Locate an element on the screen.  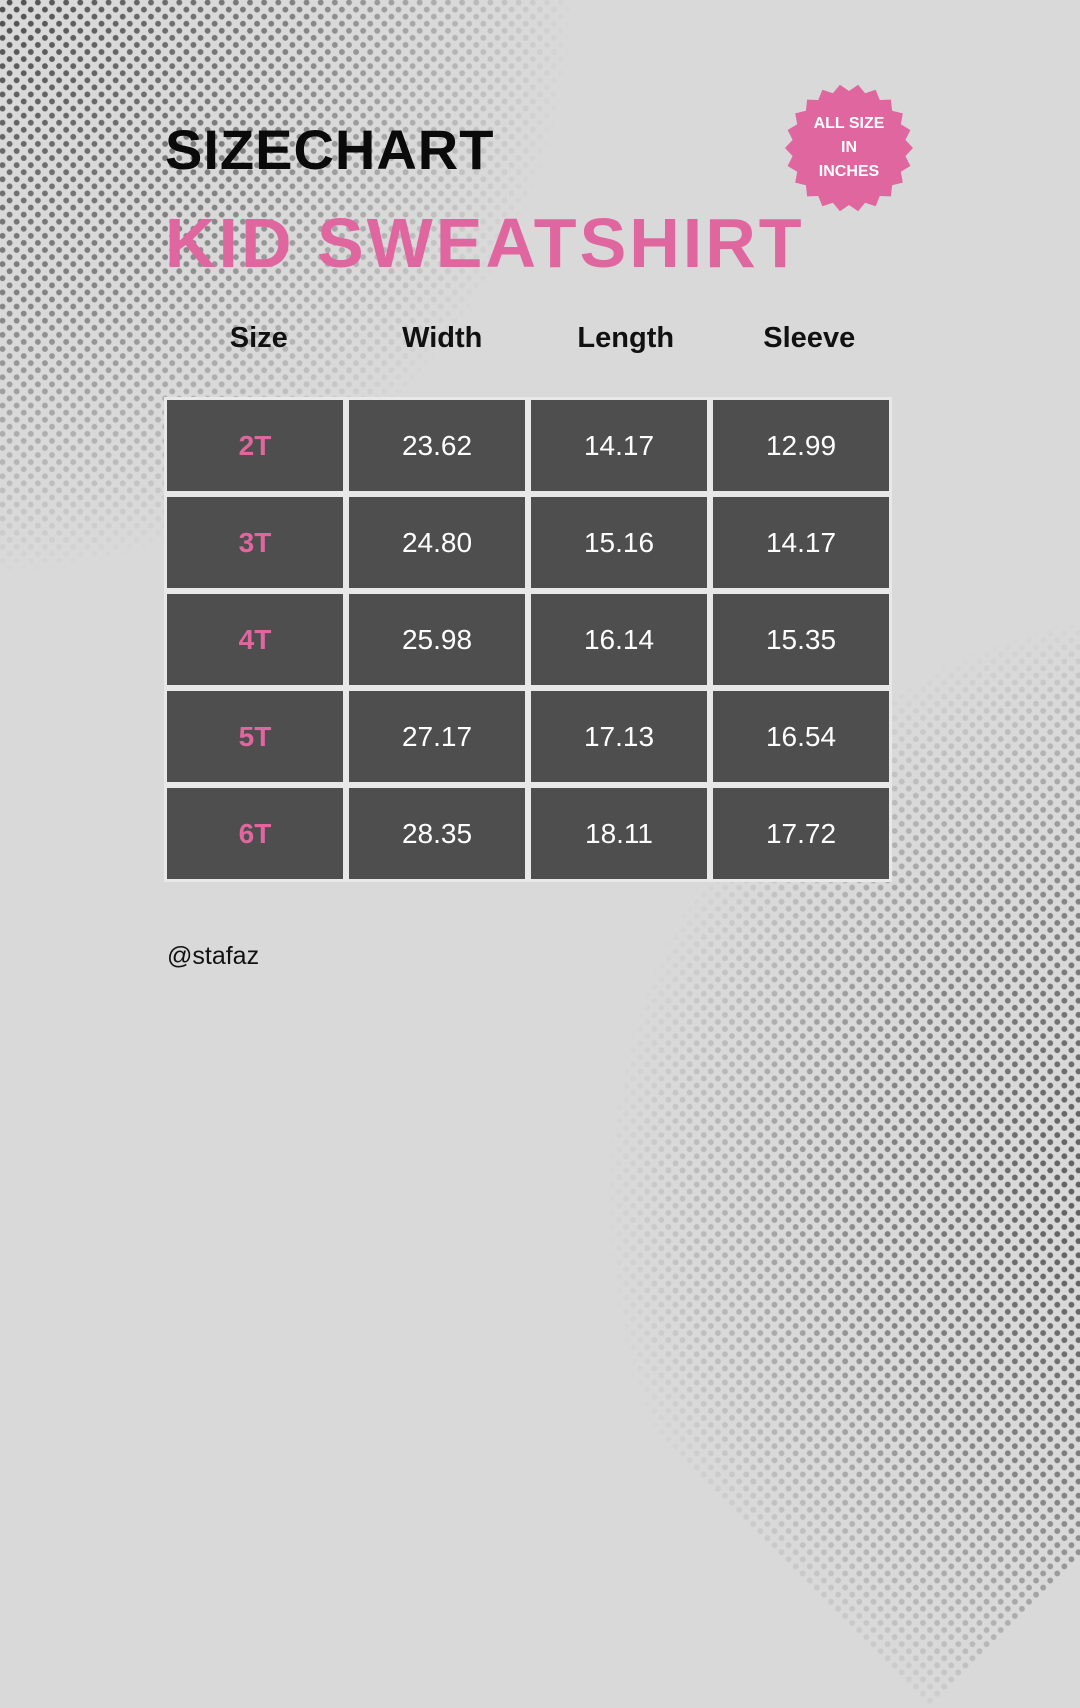
badge-line: IN is located at coordinates (849, 147).